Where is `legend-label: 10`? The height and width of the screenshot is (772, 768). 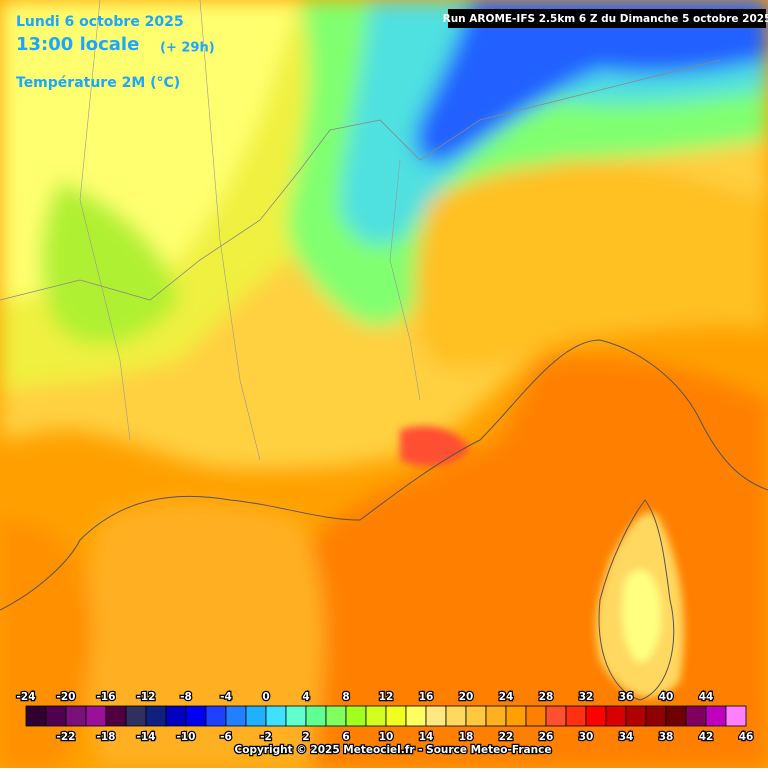 legend-label: 10 is located at coordinates (386, 737).